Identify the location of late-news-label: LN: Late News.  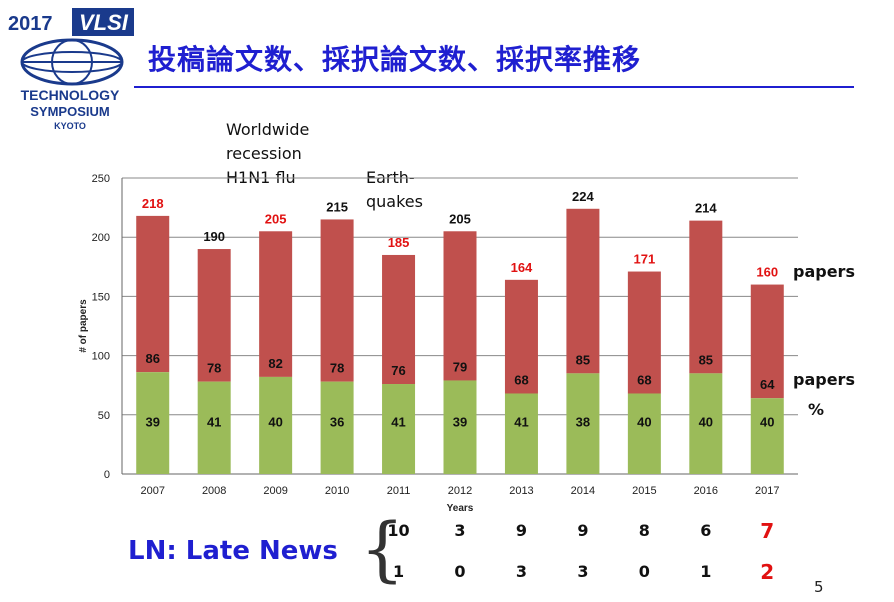
(233, 551).